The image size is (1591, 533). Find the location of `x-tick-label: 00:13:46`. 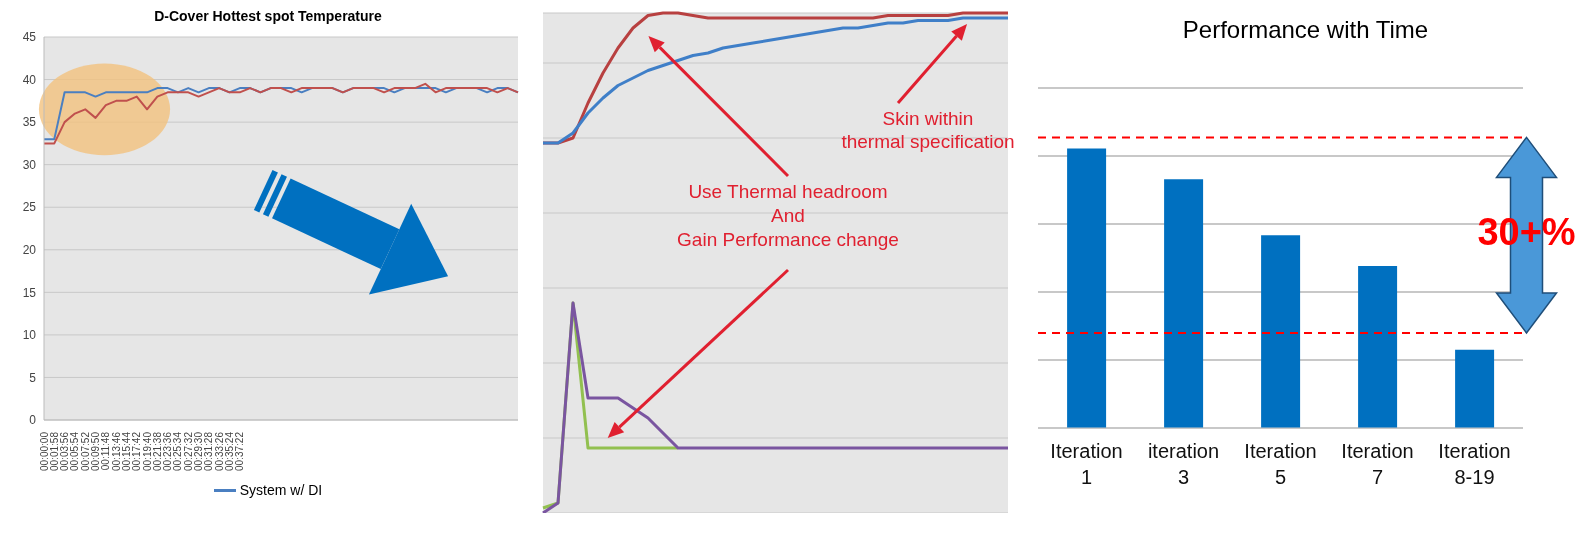

x-tick-label: 00:13:46 is located at coordinates (116, 451).